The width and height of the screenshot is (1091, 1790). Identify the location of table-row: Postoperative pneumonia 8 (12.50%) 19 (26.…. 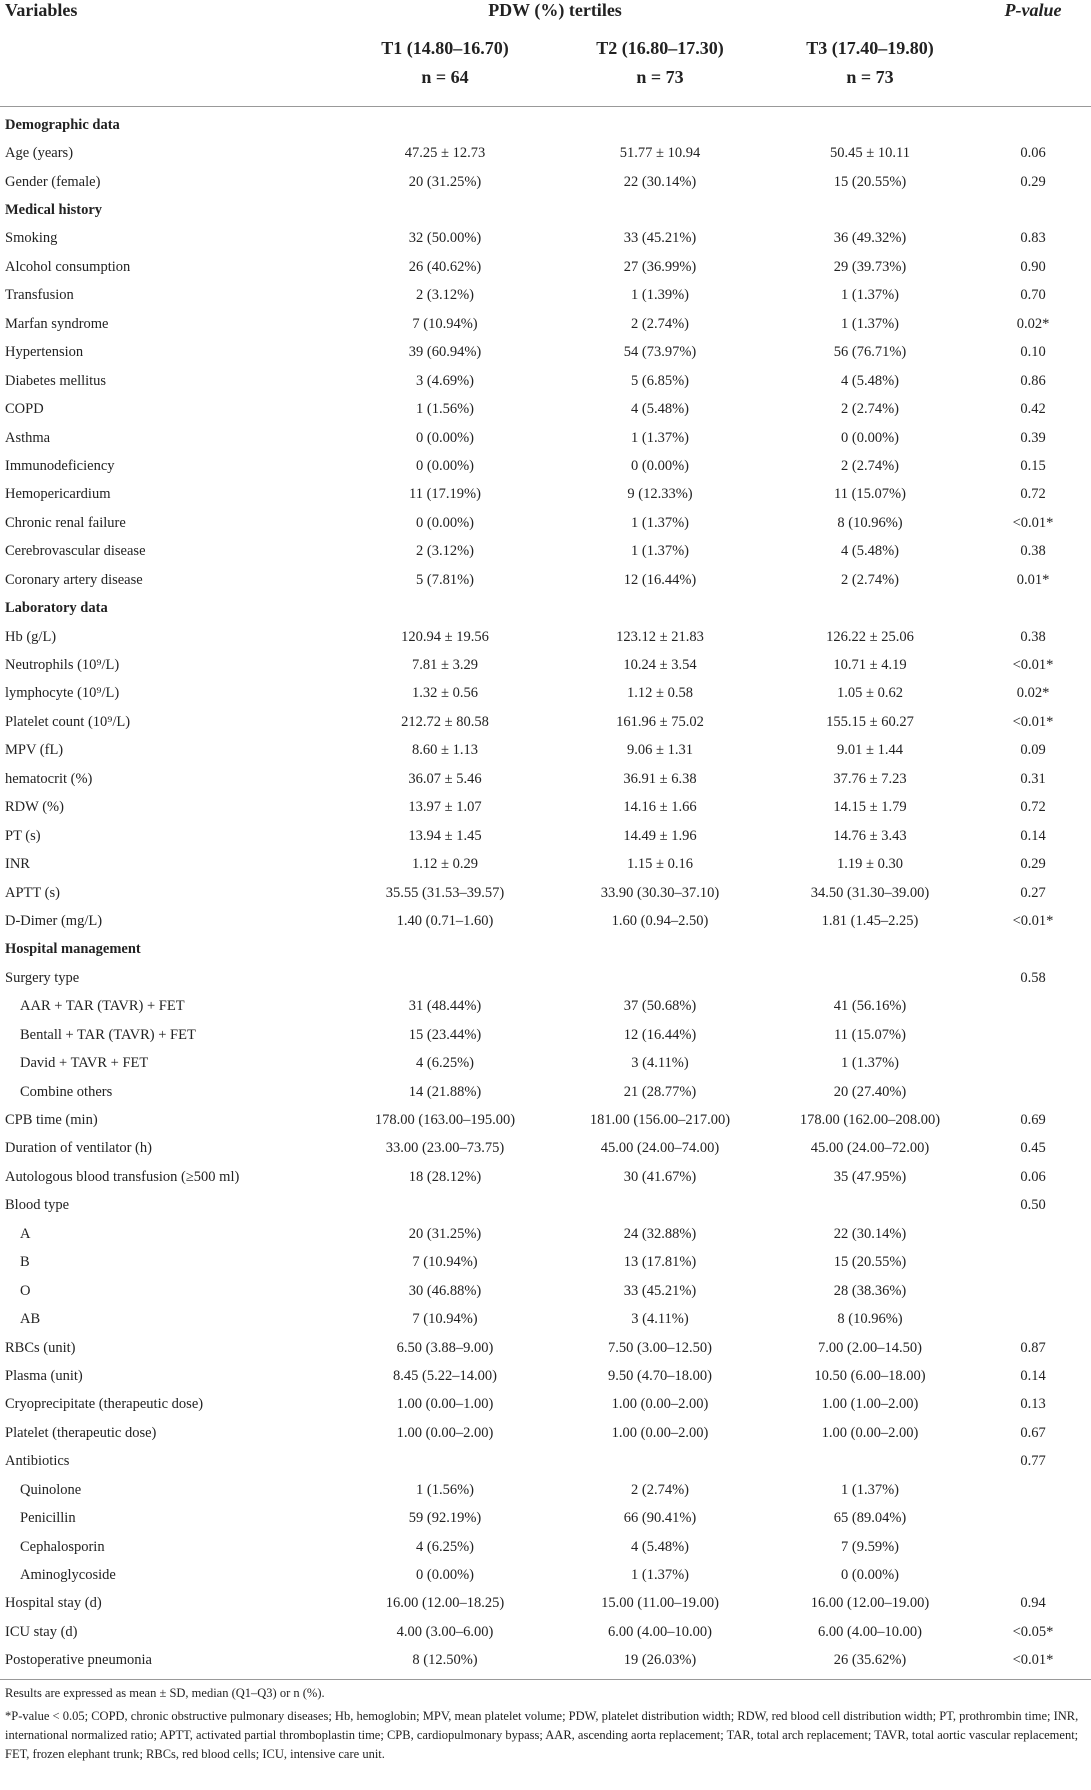
(545, 1661).